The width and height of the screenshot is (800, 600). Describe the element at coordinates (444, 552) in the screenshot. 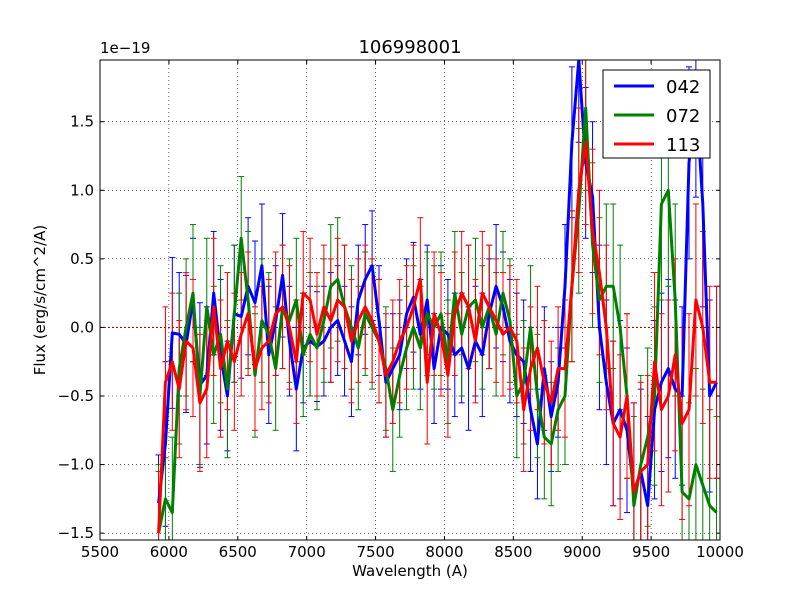

I see `x-tick-label: 8000` at that location.